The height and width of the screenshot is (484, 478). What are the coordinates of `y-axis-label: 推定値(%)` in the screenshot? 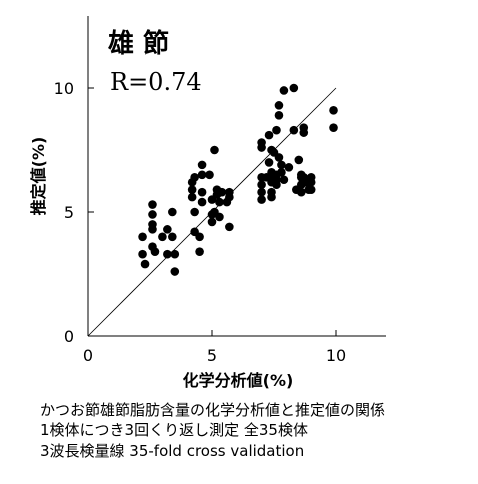 It's located at (38, 176).